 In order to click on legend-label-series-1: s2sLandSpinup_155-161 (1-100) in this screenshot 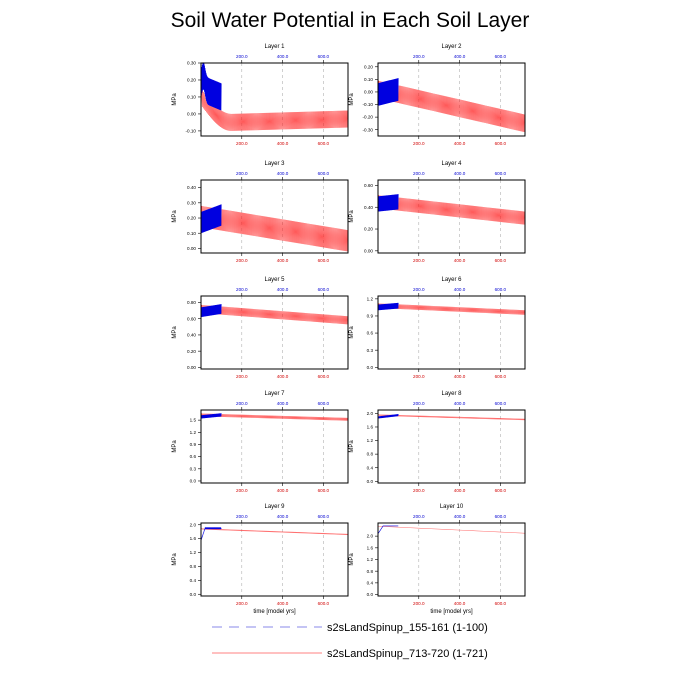, I will do `click(407, 628)`.